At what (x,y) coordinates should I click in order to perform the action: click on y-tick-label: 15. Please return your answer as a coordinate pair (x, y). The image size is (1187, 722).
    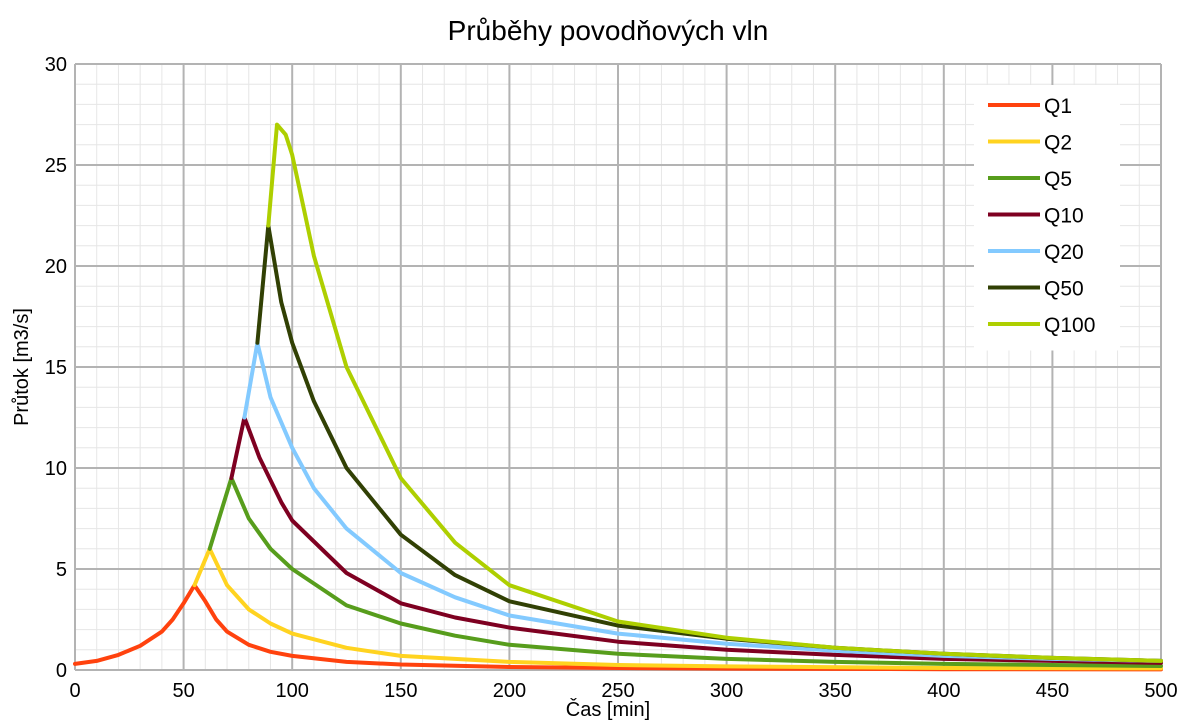
    Looking at the image, I should click on (56, 368).